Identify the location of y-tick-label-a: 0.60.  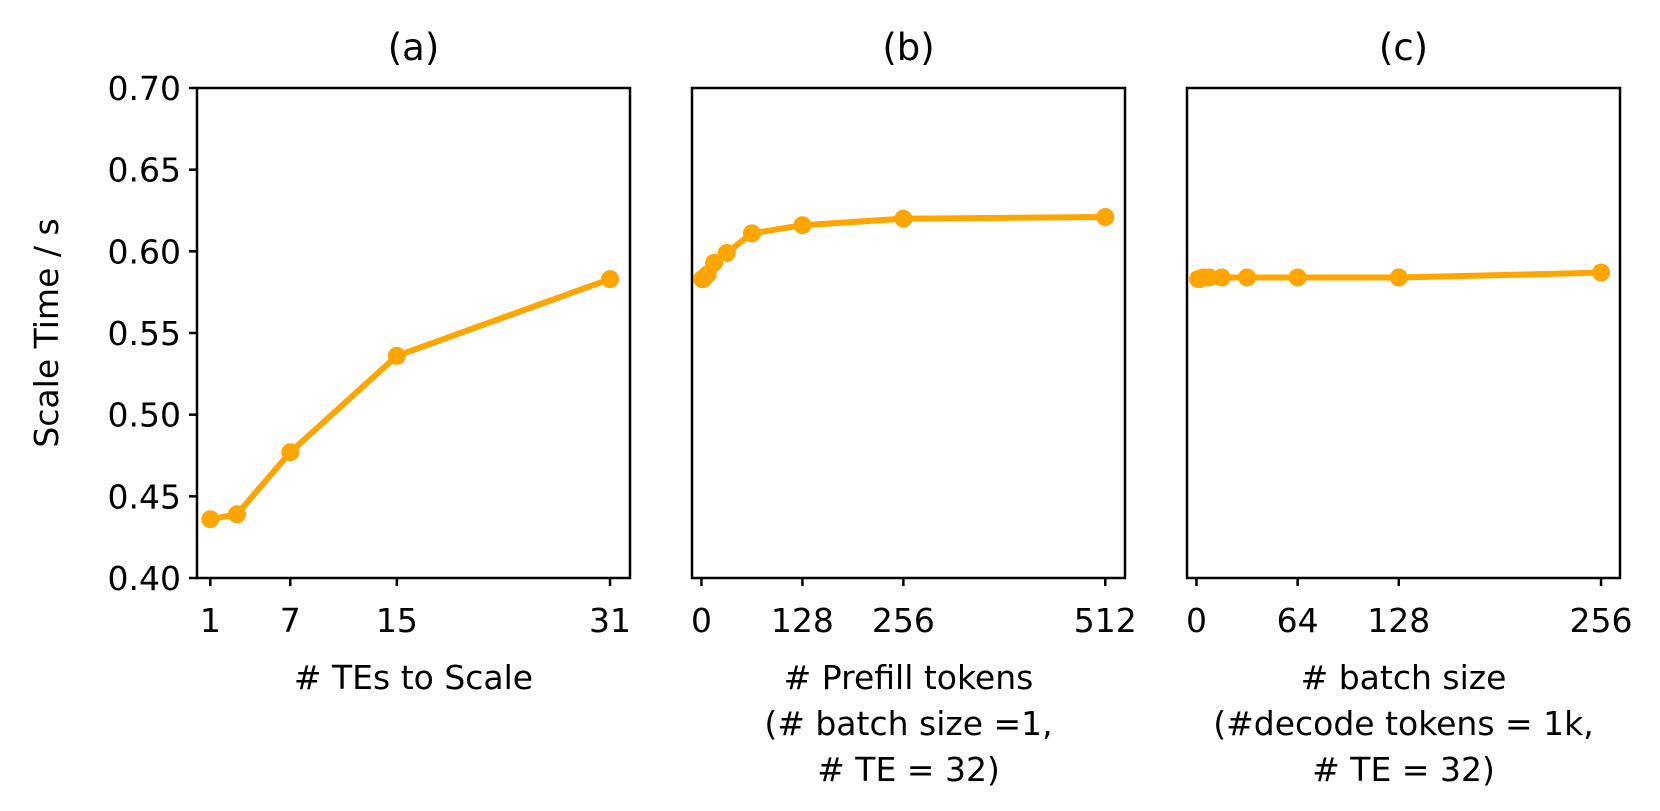
(144, 251).